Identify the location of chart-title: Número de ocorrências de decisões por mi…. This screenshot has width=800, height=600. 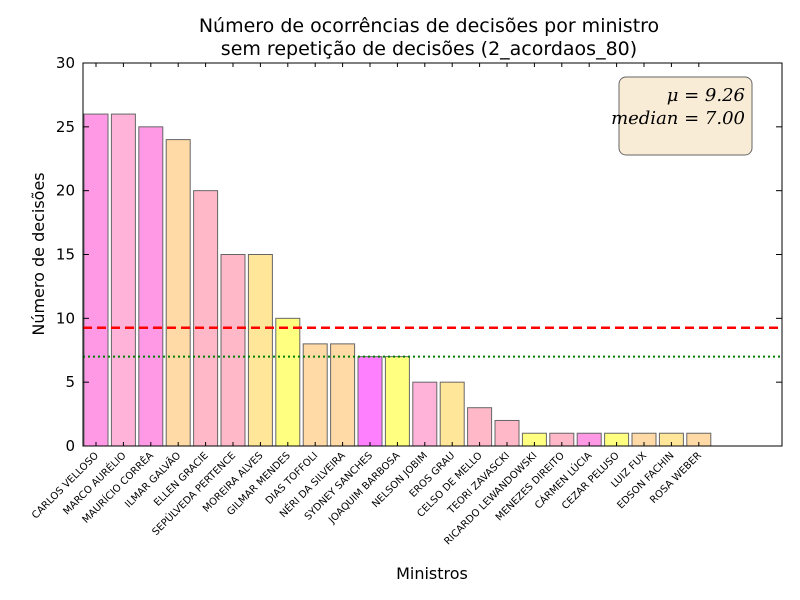
(429, 26).